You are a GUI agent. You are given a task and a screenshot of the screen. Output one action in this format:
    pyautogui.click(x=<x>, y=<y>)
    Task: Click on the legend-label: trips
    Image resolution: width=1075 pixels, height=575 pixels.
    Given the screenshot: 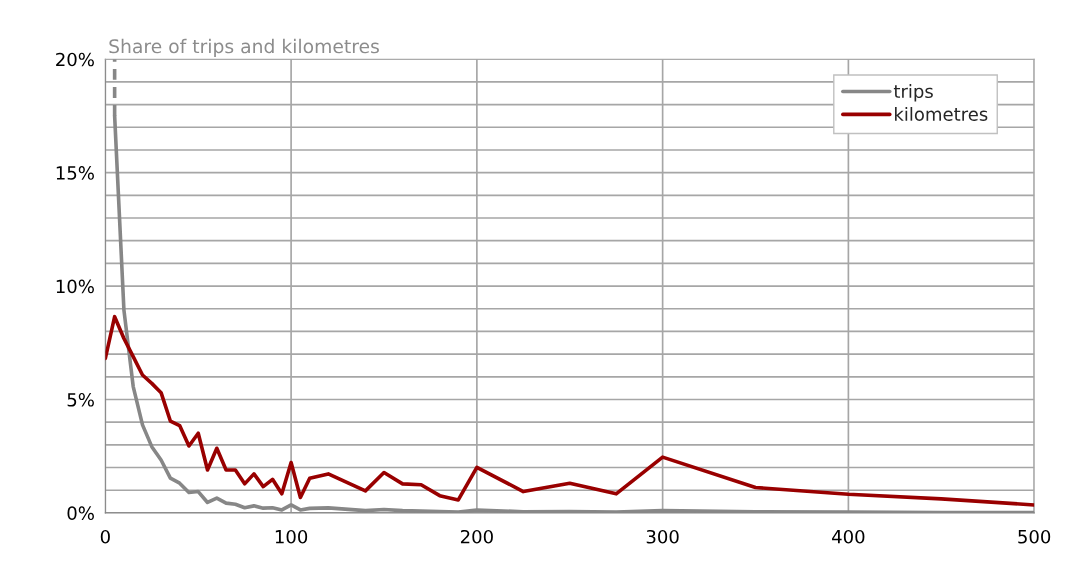 What is the action you would take?
    pyautogui.click(x=913, y=93)
    